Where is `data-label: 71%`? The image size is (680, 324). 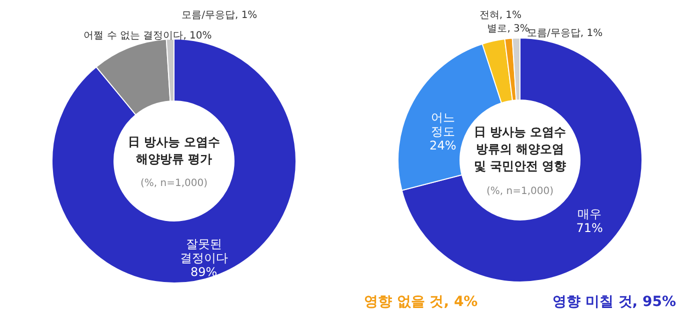
data-label: 71% is located at coordinates (589, 227).